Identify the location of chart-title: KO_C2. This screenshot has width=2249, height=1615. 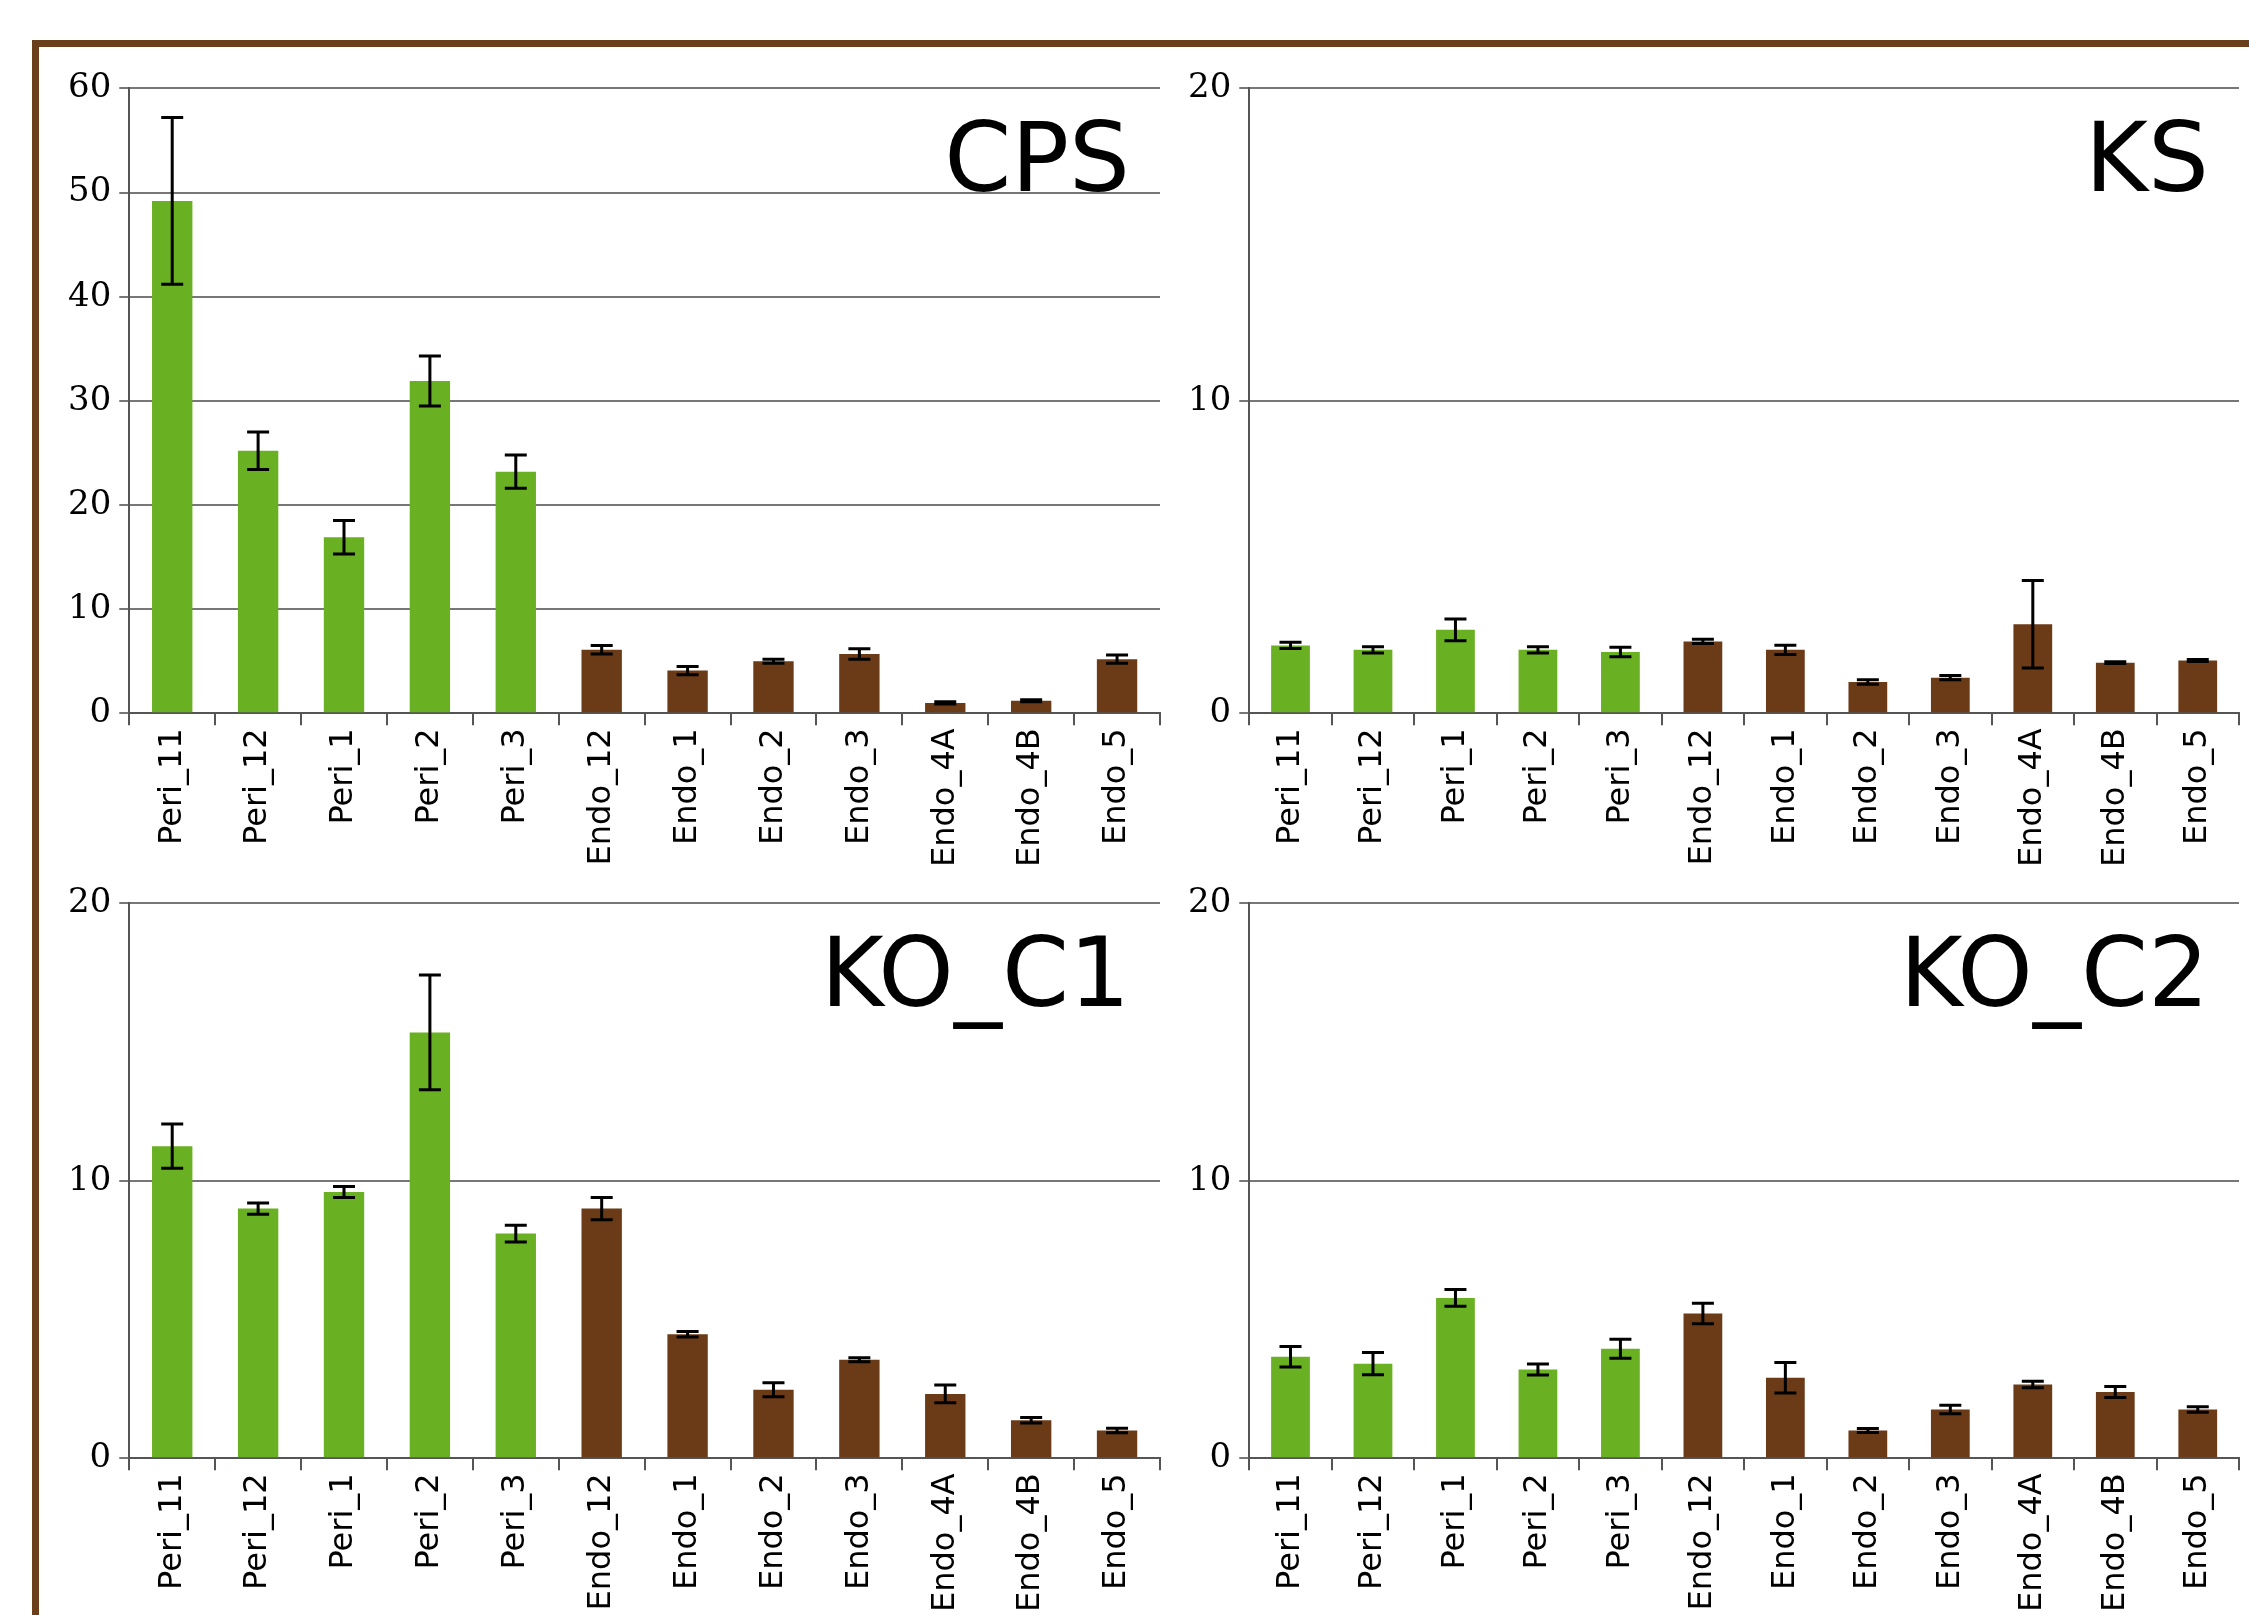
(2054, 973).